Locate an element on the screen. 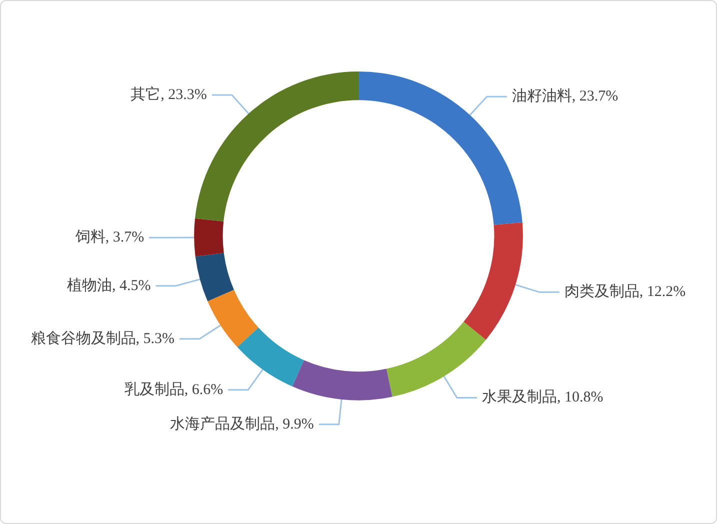 This screenshot has width=717, height=524. slice-label: 其它, 23.3% is located at coordinates (168, 94).